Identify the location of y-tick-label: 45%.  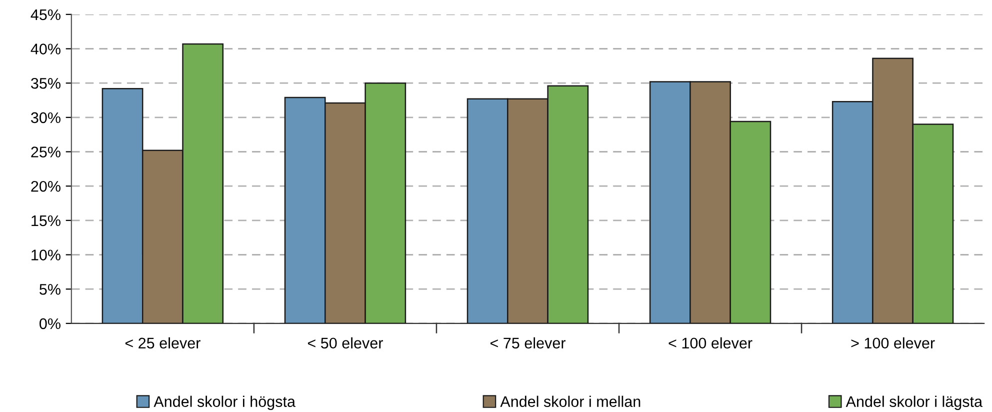
(45, 14).